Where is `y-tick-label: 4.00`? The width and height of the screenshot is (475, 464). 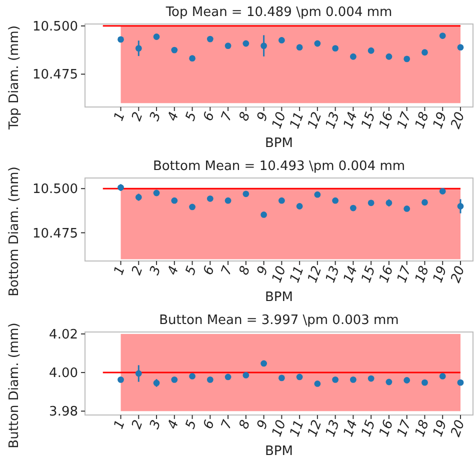 y-tick-label: 4.00 is located at coordinates (63, 374).